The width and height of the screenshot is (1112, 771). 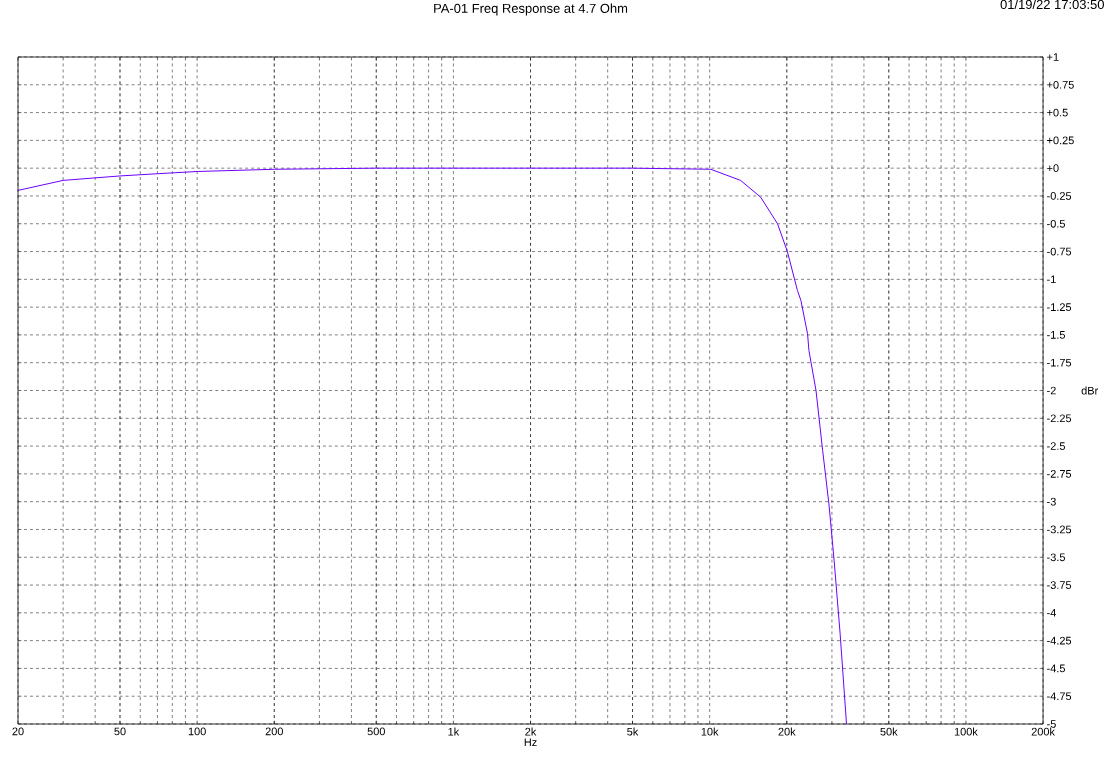 What do you see at coordinates (1053, 168) in the screenshot?
I see `y-tick-label: +0` at bounding box center [1053, 168].